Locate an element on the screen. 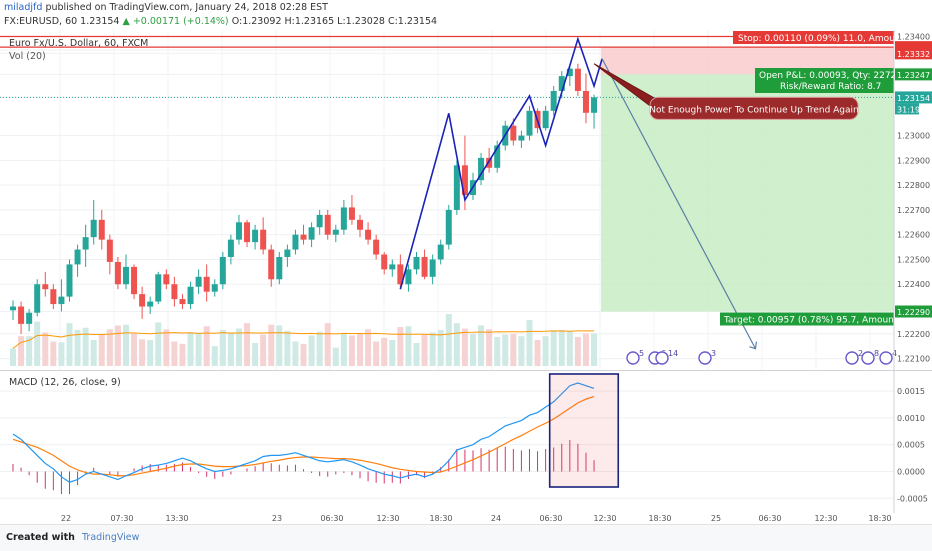  macd-axis-tick: 0.0000 is located at coordinates (911, 471).